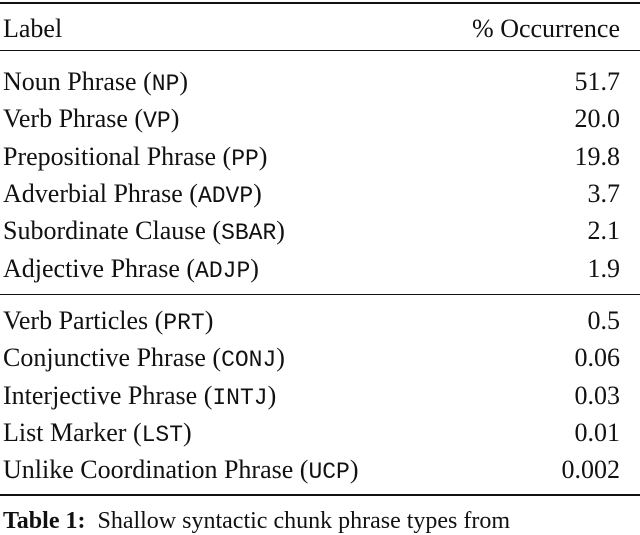 The image size is (640, 535). I want to click on phrase-code: ADJP, so click(223, 270).